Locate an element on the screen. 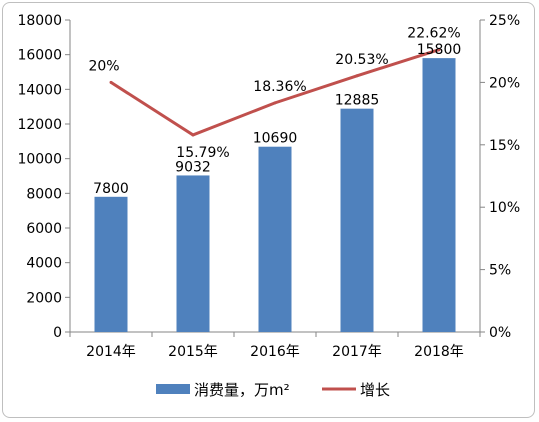 This screenshot has width=539, height=422. left-tick-label: 2000 is located at coordinates (44, 298).